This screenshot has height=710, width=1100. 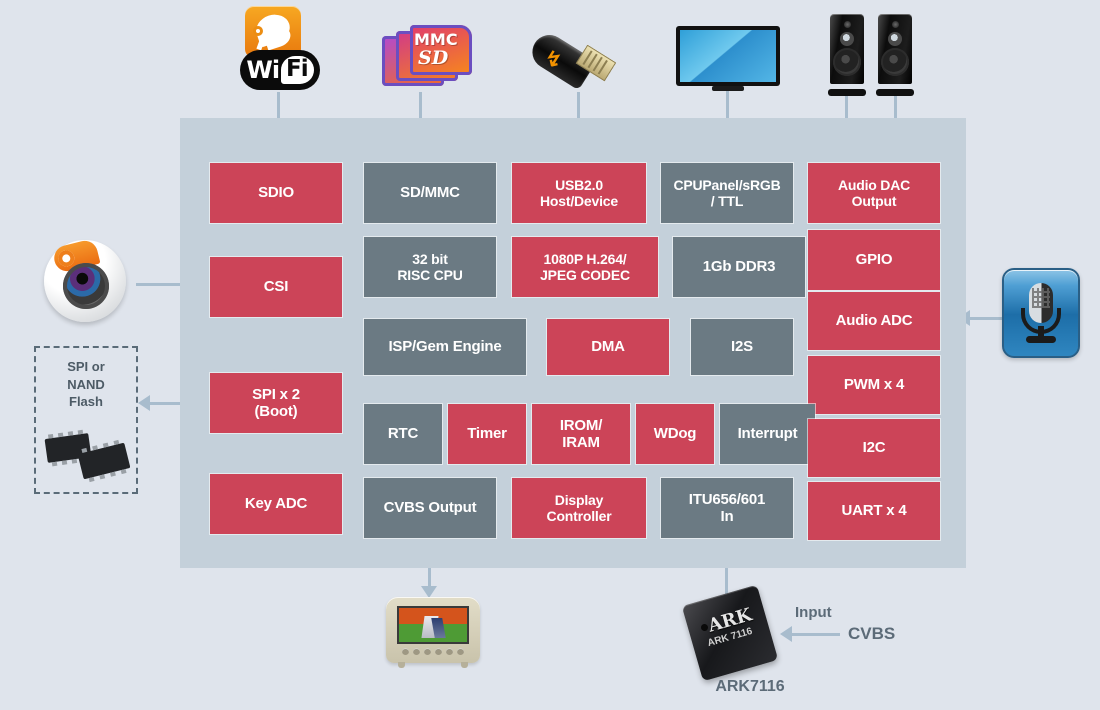 I want to click on spi-nand-flash-group: SPI or NAND Flash, so click(x=86, y=420).